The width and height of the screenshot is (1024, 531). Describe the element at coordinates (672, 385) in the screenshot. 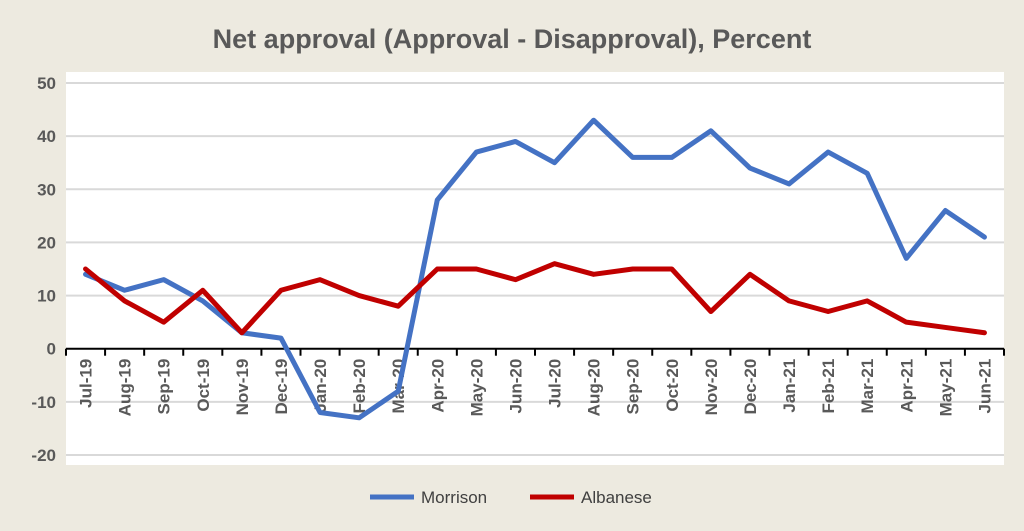

I see `x-tick-label: Oct-20` at that location.